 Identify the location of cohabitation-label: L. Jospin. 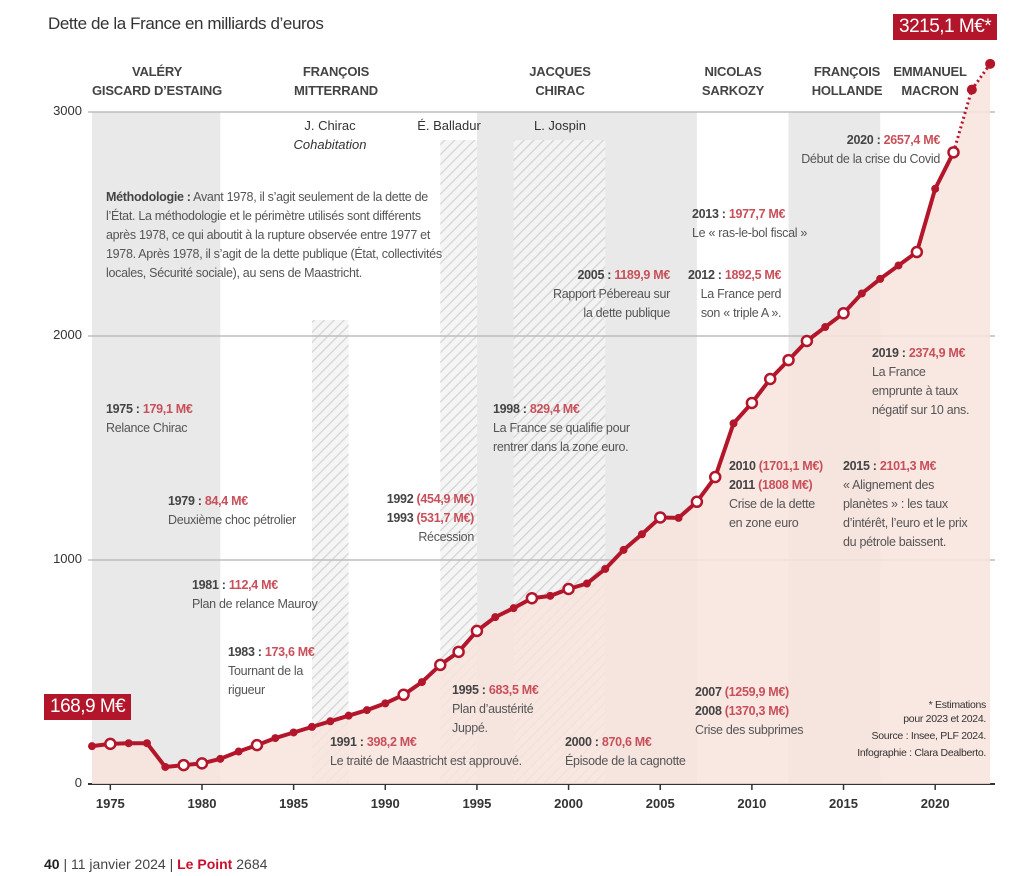
(560, 125).